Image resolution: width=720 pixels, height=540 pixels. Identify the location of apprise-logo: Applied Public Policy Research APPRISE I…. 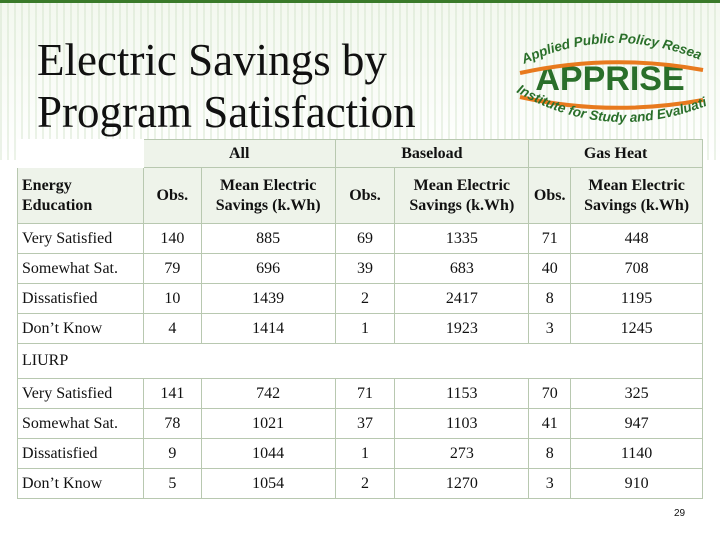
(609, 72).